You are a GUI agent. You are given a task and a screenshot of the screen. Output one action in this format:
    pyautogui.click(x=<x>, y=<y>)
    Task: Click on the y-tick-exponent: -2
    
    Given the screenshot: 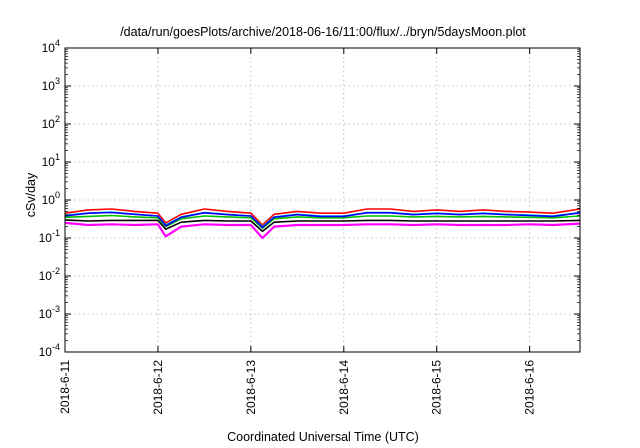 What is the action you would take?
    pyautogui.click(x=56, y=271)
    